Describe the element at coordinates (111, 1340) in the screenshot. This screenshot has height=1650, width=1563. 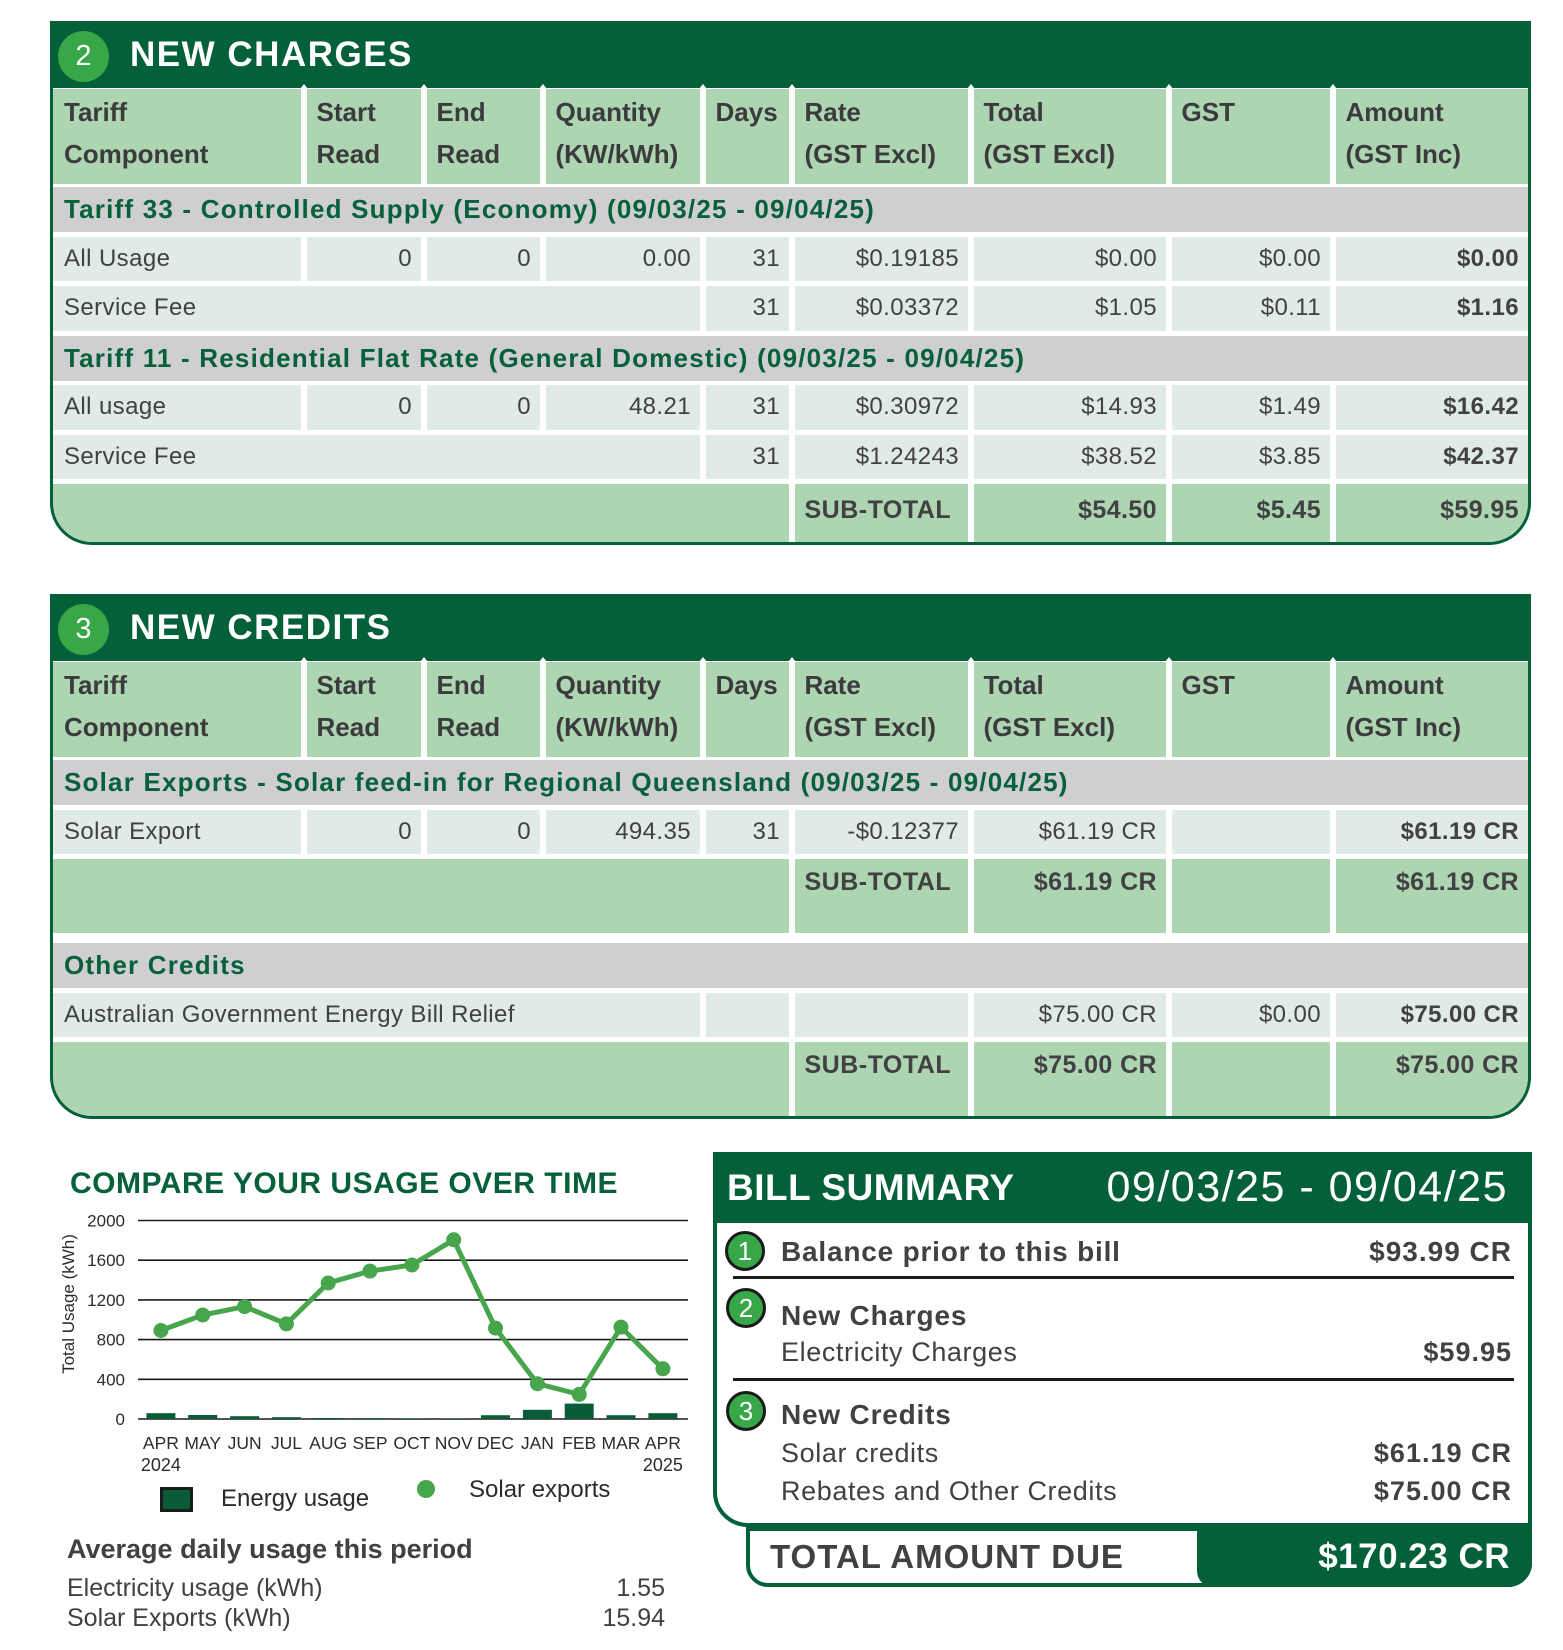
I see `svg-text: 800` at that location.